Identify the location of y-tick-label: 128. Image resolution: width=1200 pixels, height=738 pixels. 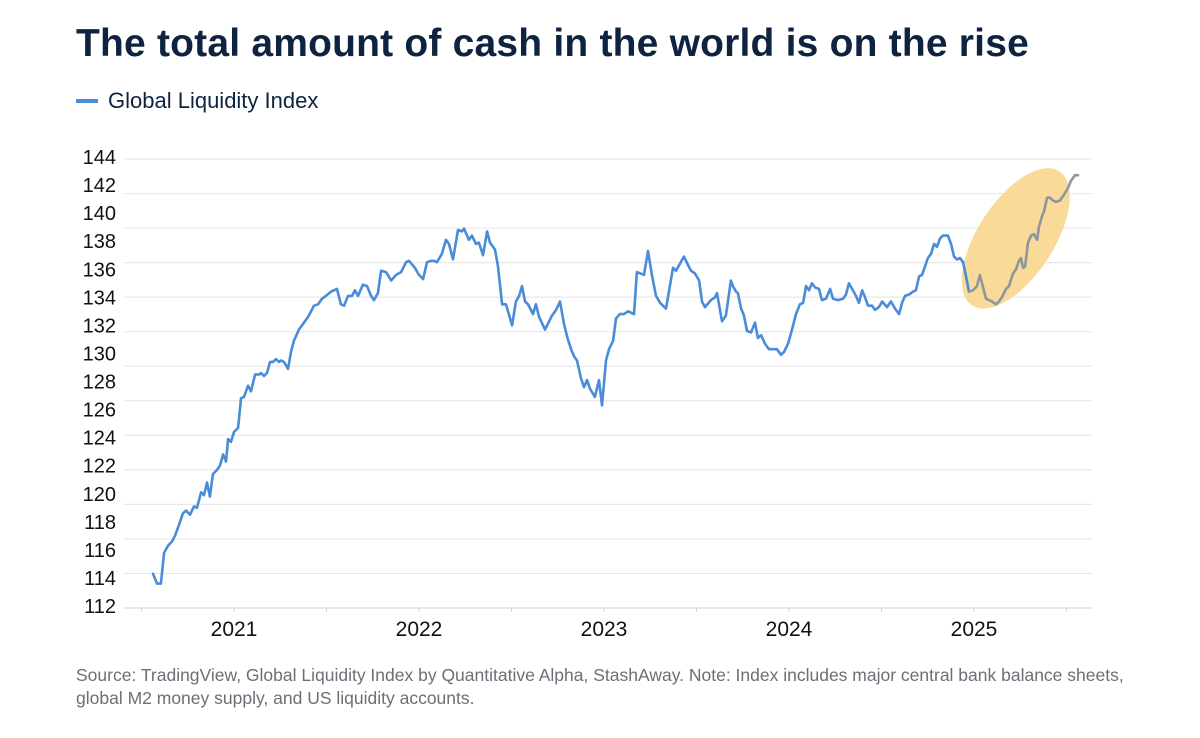
(99, 383).